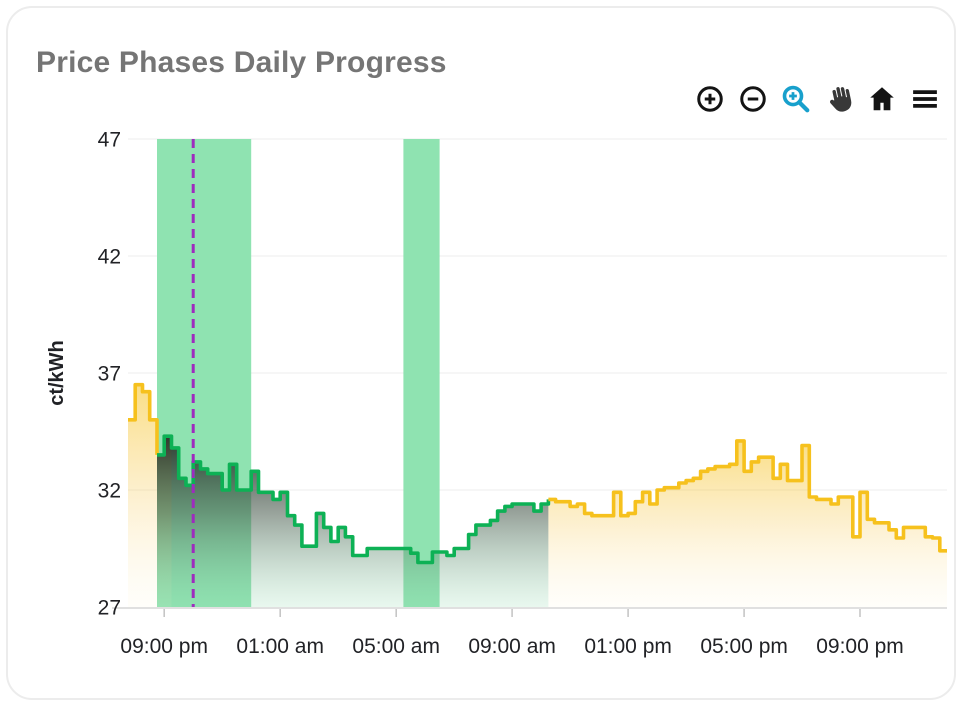 This screenshot has width=962, height=706. I want to click on reset-view-button, so click(882, 99).